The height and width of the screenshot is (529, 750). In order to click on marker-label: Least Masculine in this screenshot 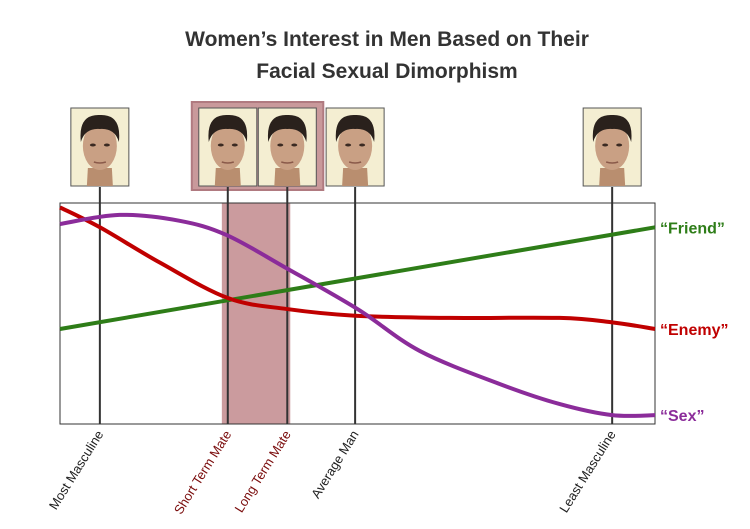, I will do `click(587, 472)`.